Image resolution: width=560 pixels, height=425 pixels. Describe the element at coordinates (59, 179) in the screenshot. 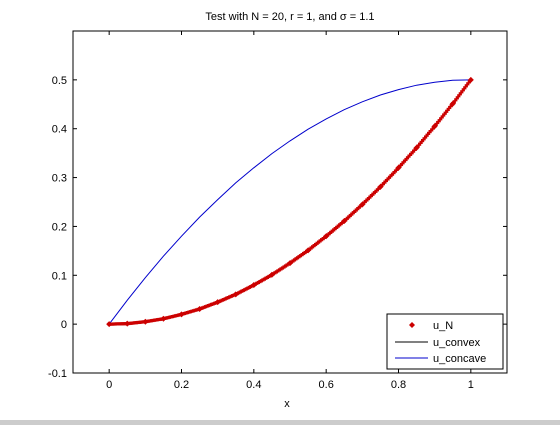

I see `y-tick-label: 0.3` at that location.